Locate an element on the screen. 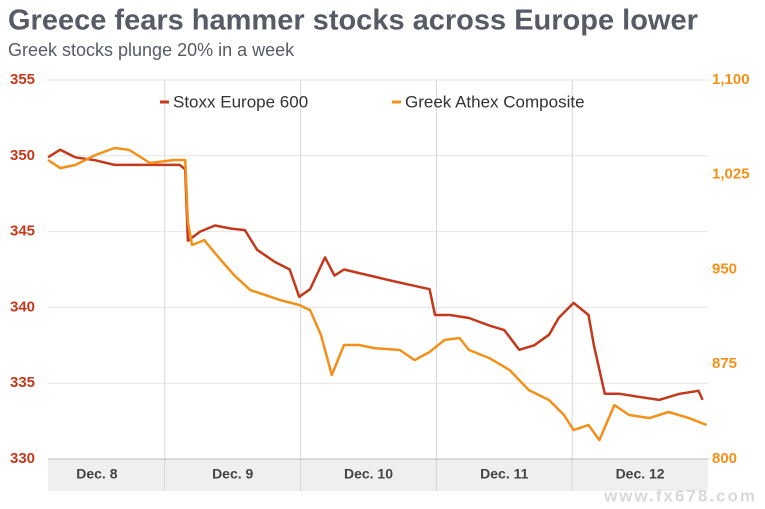  y2-tick-label: 800 is located at coordinates (724, 458).